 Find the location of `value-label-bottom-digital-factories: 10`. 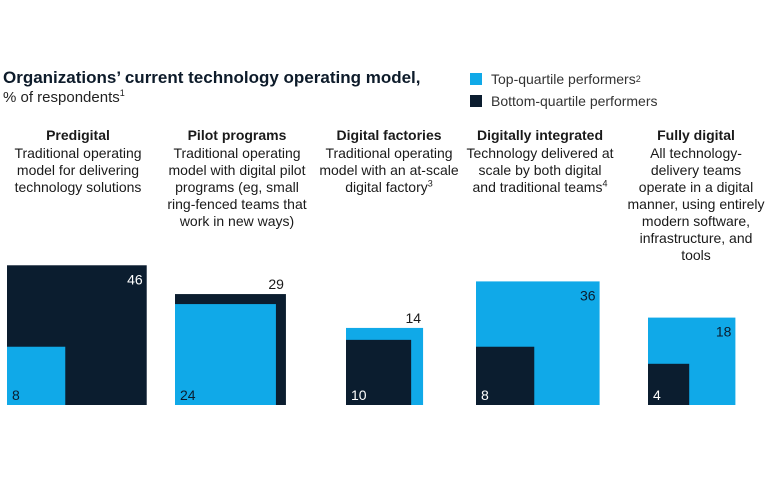

value-label-bottom-digital-factories: 10 is located at coordinates (359, 395).